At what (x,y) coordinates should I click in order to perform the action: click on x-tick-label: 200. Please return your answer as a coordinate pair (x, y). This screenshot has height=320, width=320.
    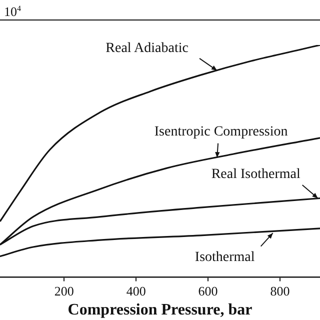
    Looking at the image, I should click on (64, 290).